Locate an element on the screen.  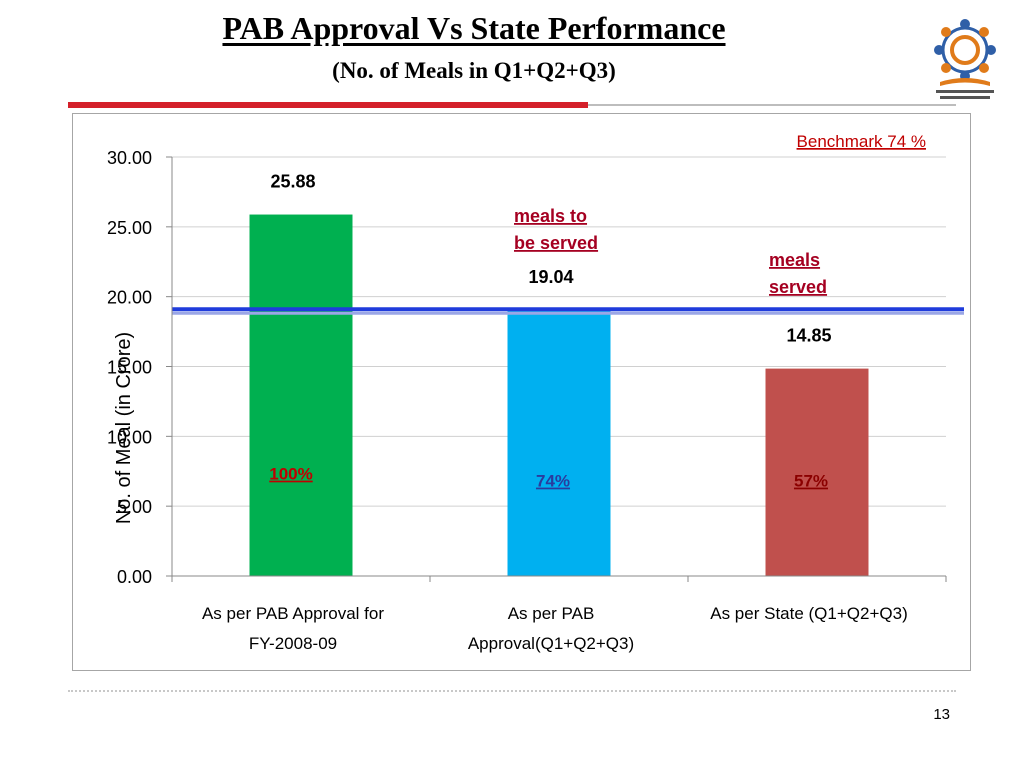
header-red-rule is located at coordinates (328, 105).